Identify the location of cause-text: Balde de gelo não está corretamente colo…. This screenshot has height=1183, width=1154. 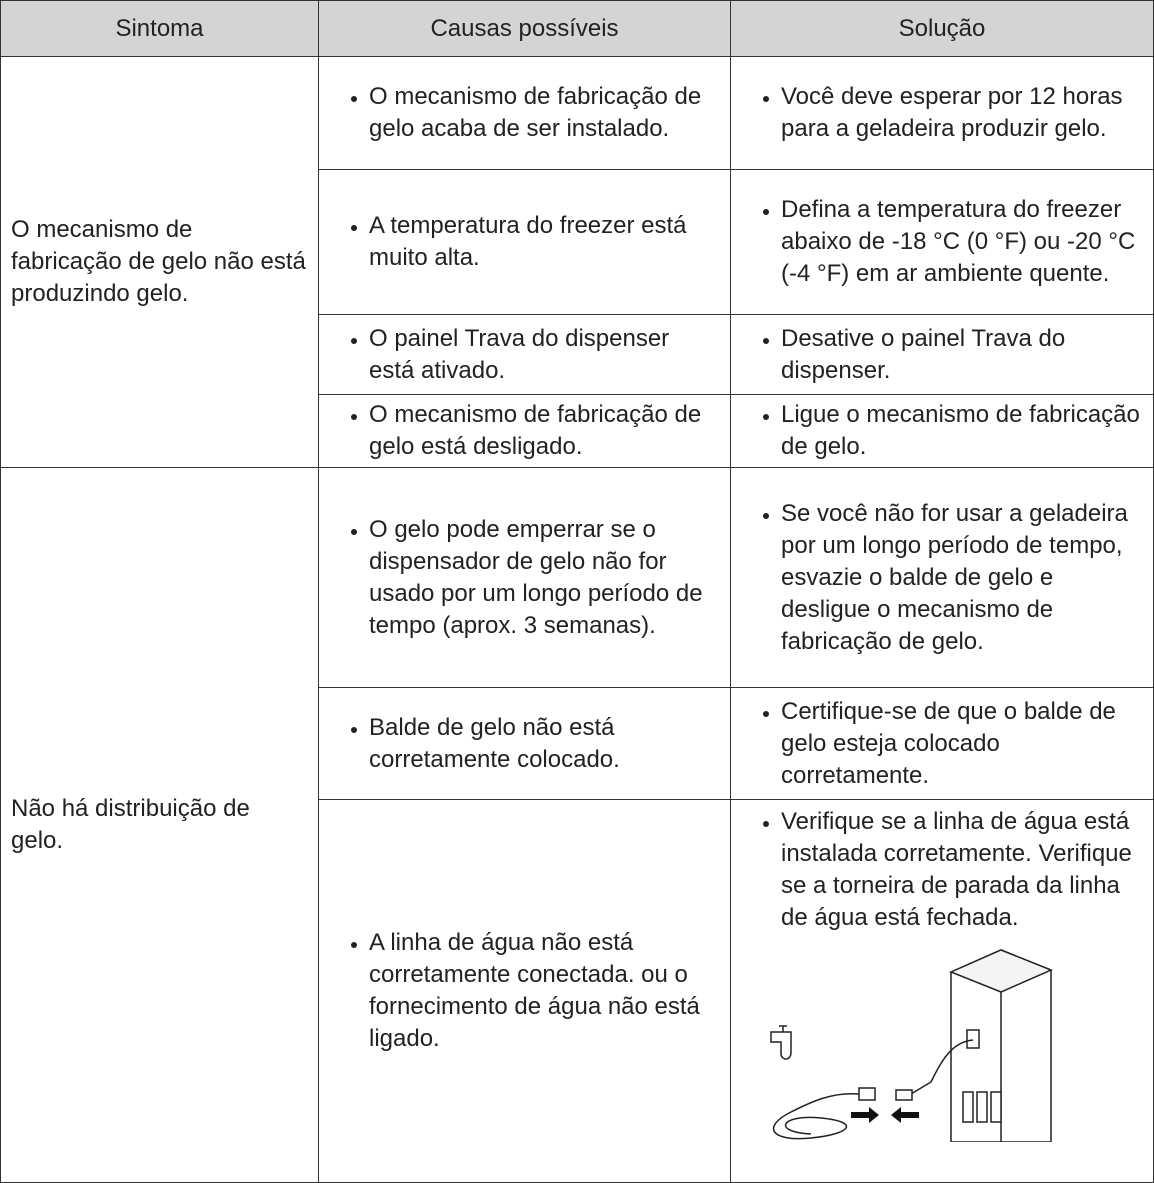
(543, 744).